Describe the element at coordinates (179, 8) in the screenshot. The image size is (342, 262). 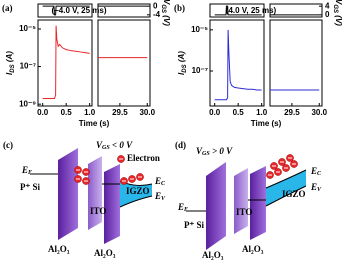
I see `panel-label: (b)` at that location.